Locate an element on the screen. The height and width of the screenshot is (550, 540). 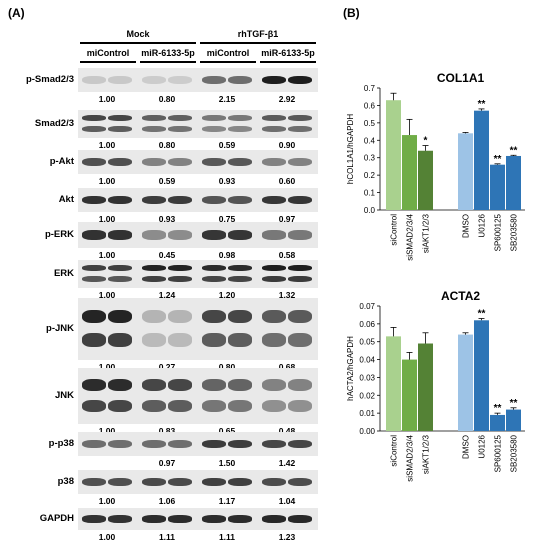
quant-value: 0.90 is located at coordinates (287, 145).